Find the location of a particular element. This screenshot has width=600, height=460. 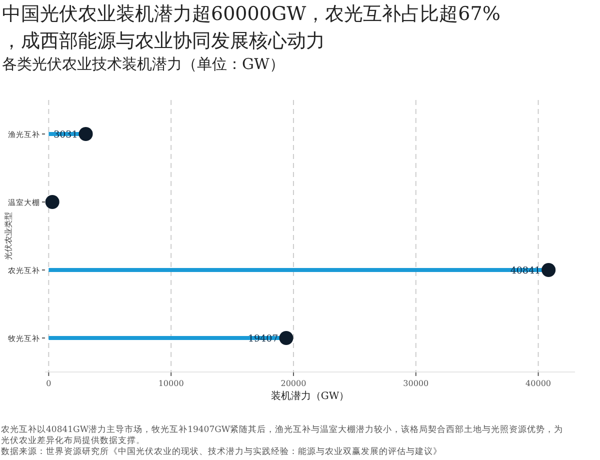

x-tick-label: 0 is located at coordinates (49, 383).